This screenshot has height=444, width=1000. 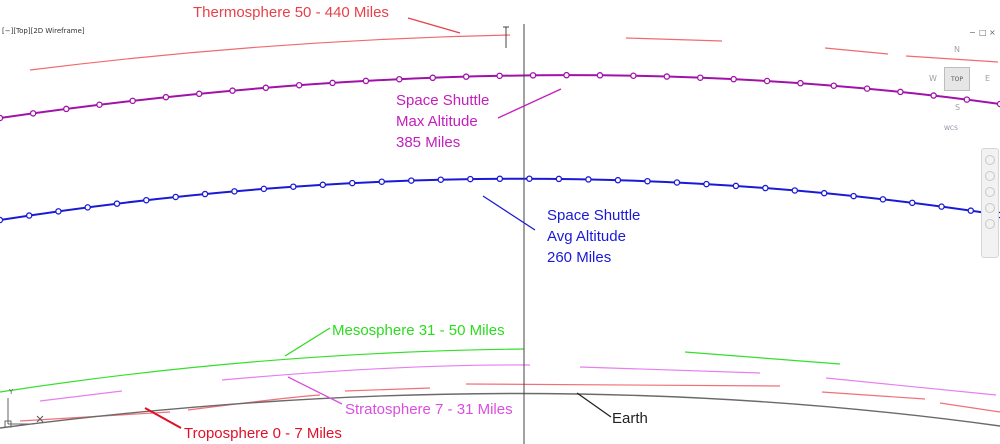 I want to click on shuttle-avg-orbit, so click(x=500, y=199).